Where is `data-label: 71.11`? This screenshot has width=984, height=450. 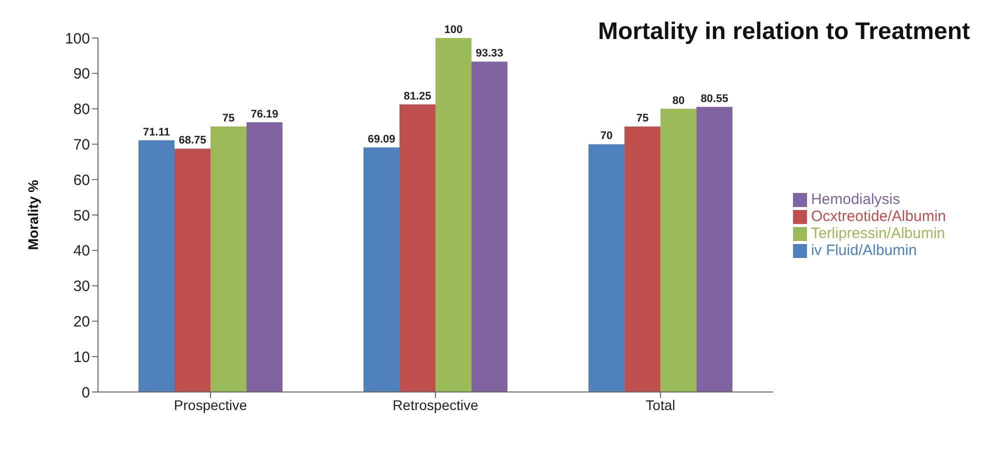 data-label: 71.11 is located at coordinates (156, 132).